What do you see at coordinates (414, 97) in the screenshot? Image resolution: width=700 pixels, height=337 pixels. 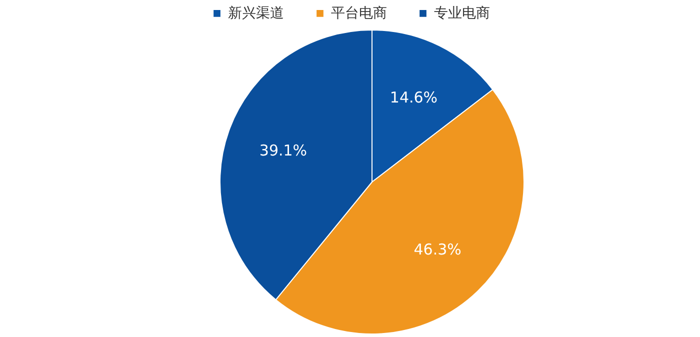 I see `data-label: 14.6%` at bounding box center [414, 97].